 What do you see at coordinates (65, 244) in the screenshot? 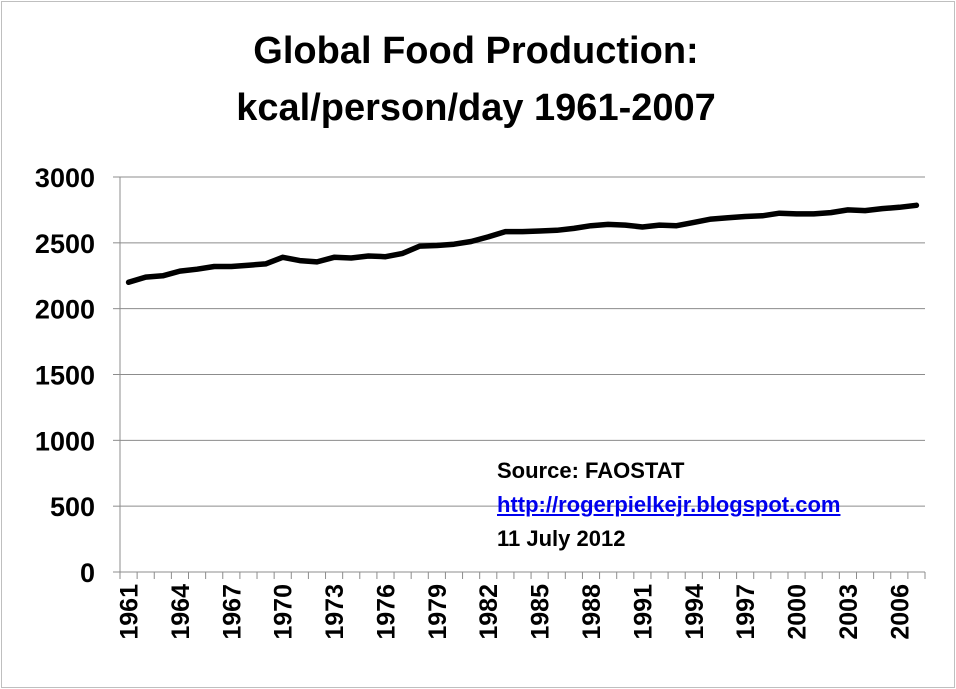
I see `y-tick-label: 2500` at bounding box center [65, 244].